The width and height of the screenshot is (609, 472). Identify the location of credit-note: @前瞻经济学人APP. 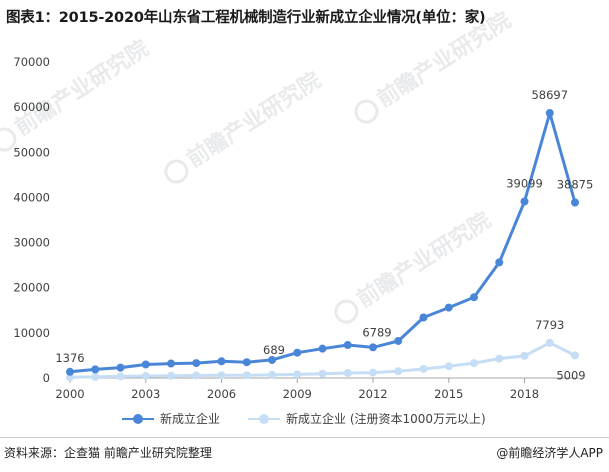
(549, 453).